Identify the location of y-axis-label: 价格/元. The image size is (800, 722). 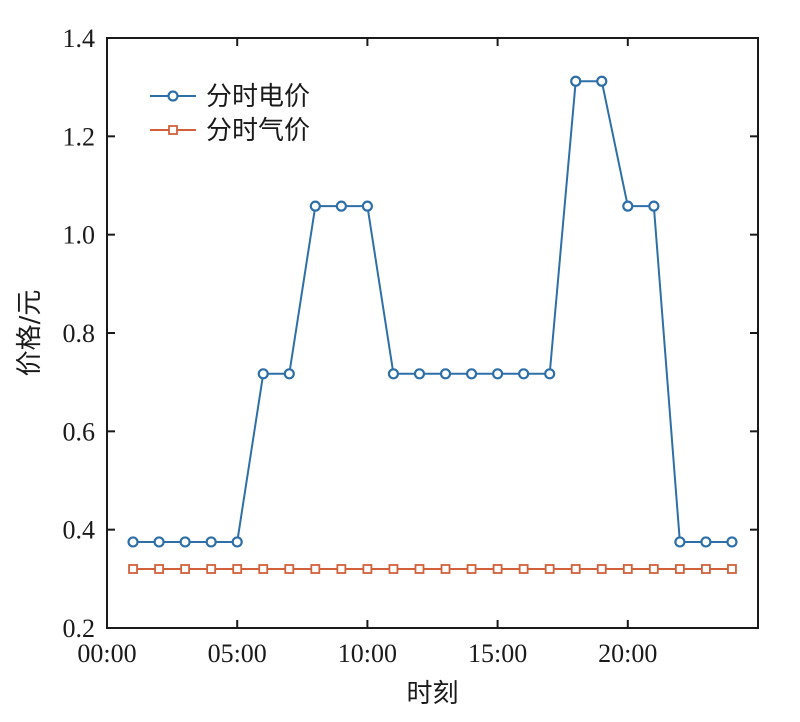
(30, 333).